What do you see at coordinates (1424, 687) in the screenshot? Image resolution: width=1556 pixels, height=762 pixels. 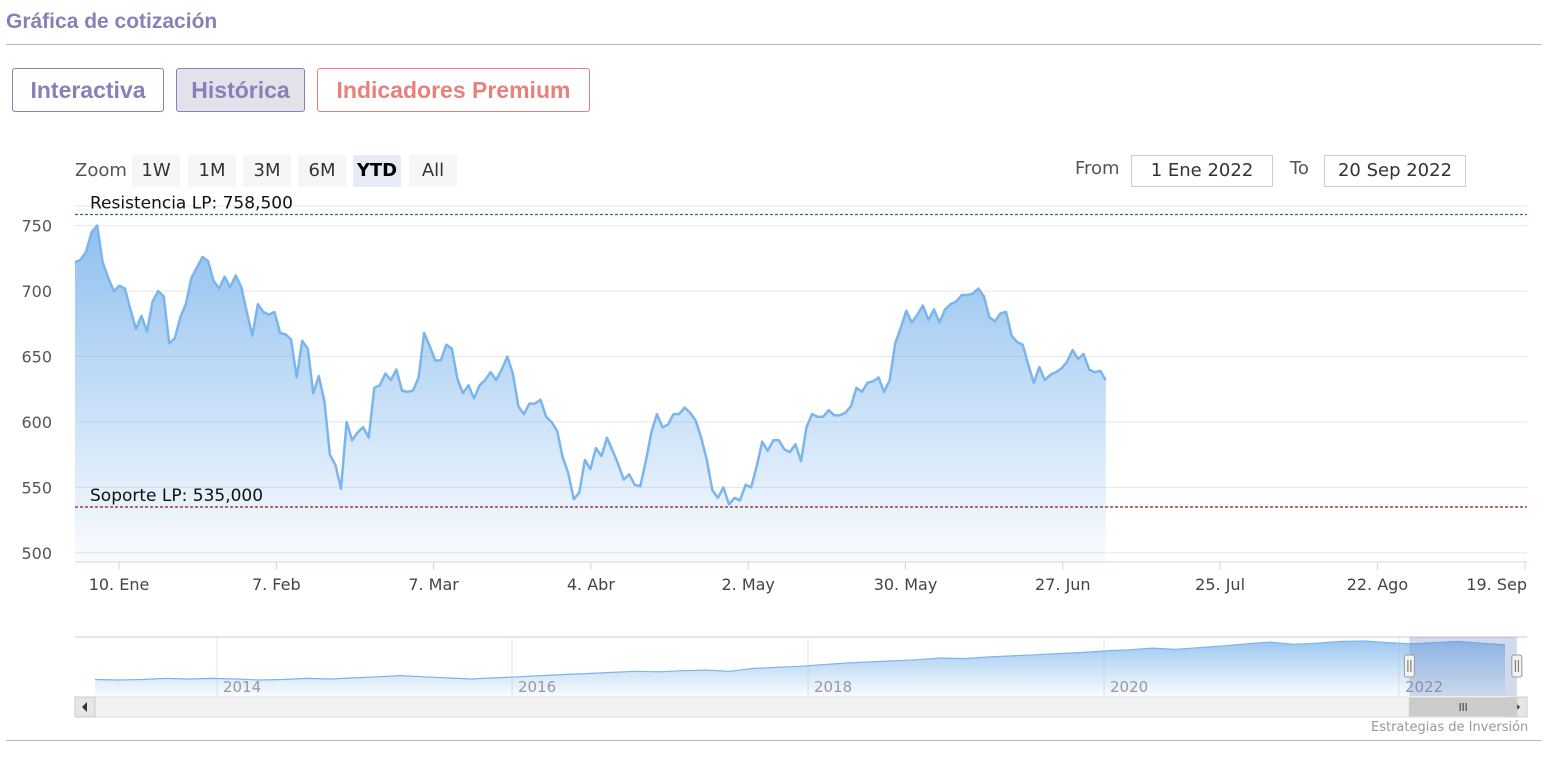 I see `navigator-year-label: 2022` at bounding box center [1424, 687].